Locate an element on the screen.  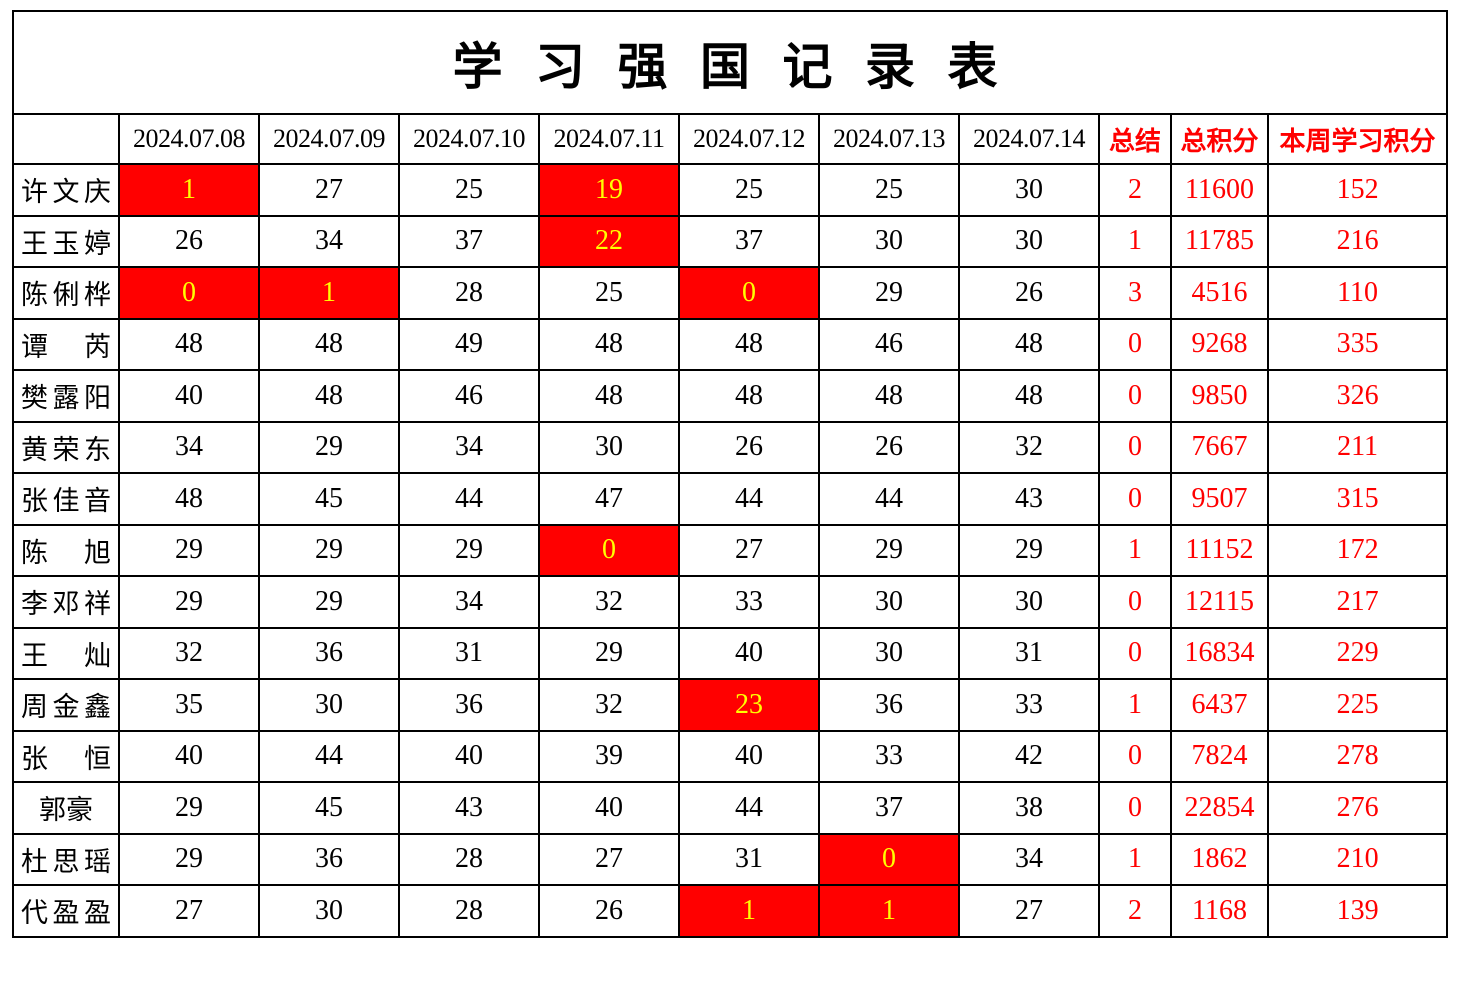
student-name: 郭豪 is located at coordinates (66, 808).